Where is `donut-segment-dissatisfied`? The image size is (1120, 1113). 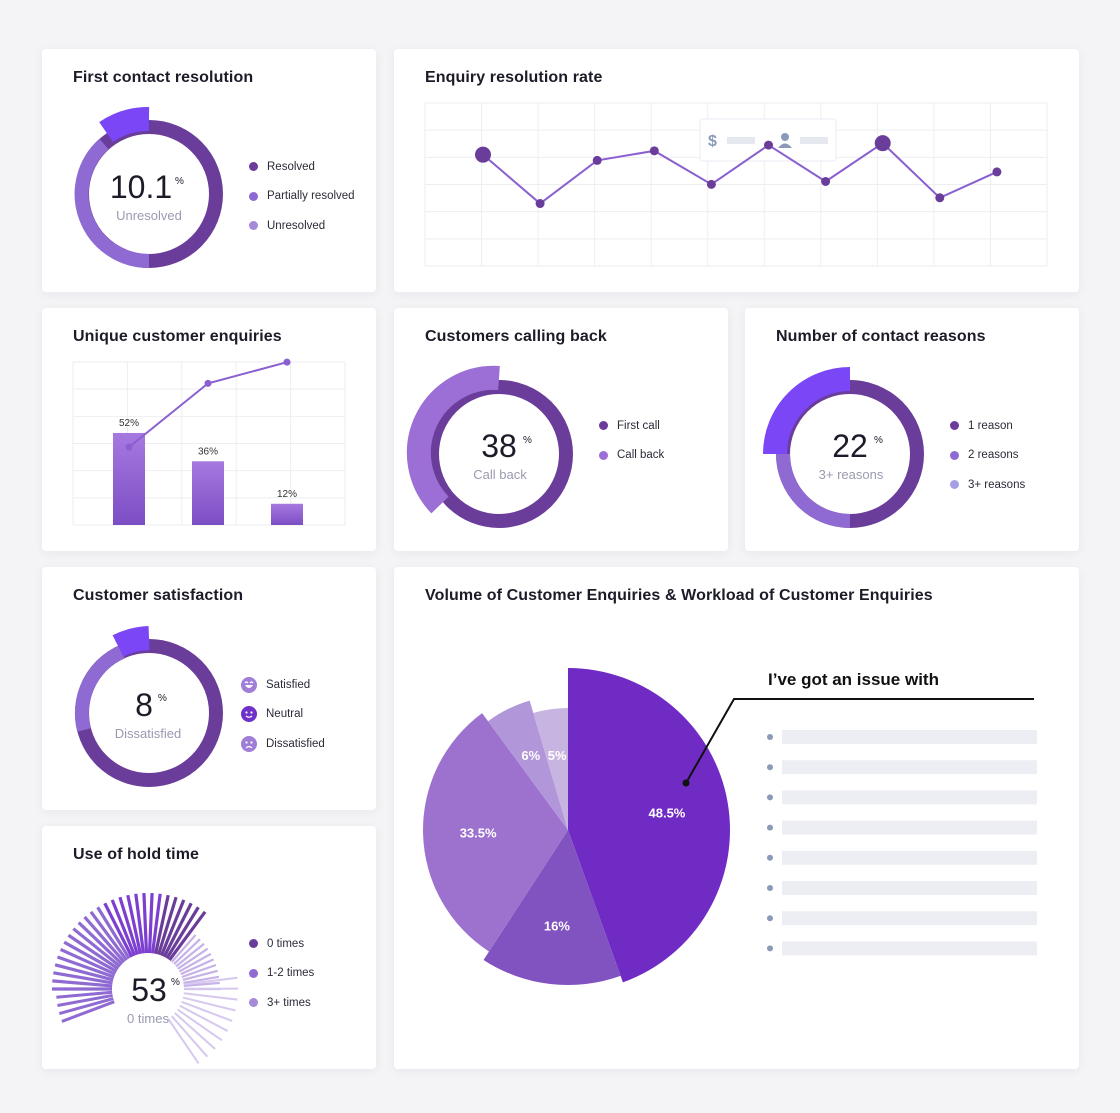
donut-segment-dissatisfied is located at coordinates (131, 641).